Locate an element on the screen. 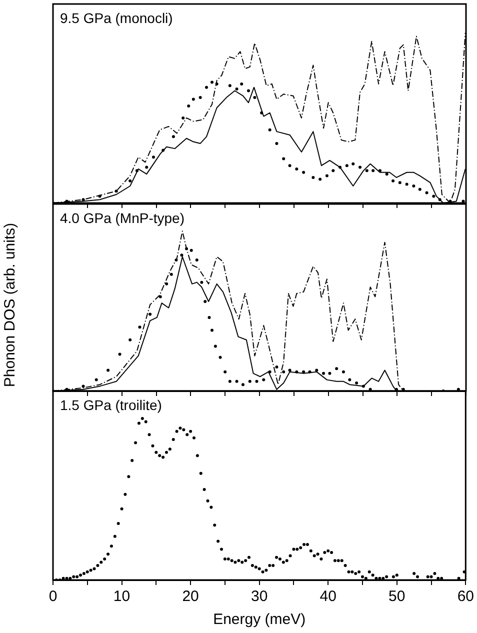  x-tick-label: 40 is located at coordinates (328, 597).